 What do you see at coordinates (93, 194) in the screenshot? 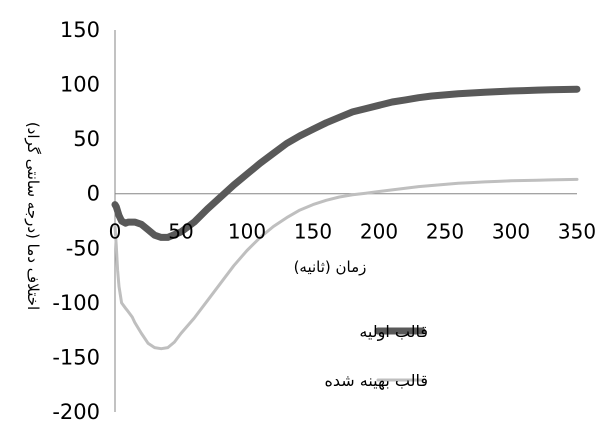
I see `y-tick-label: 0` at bounding box center [93, 194].